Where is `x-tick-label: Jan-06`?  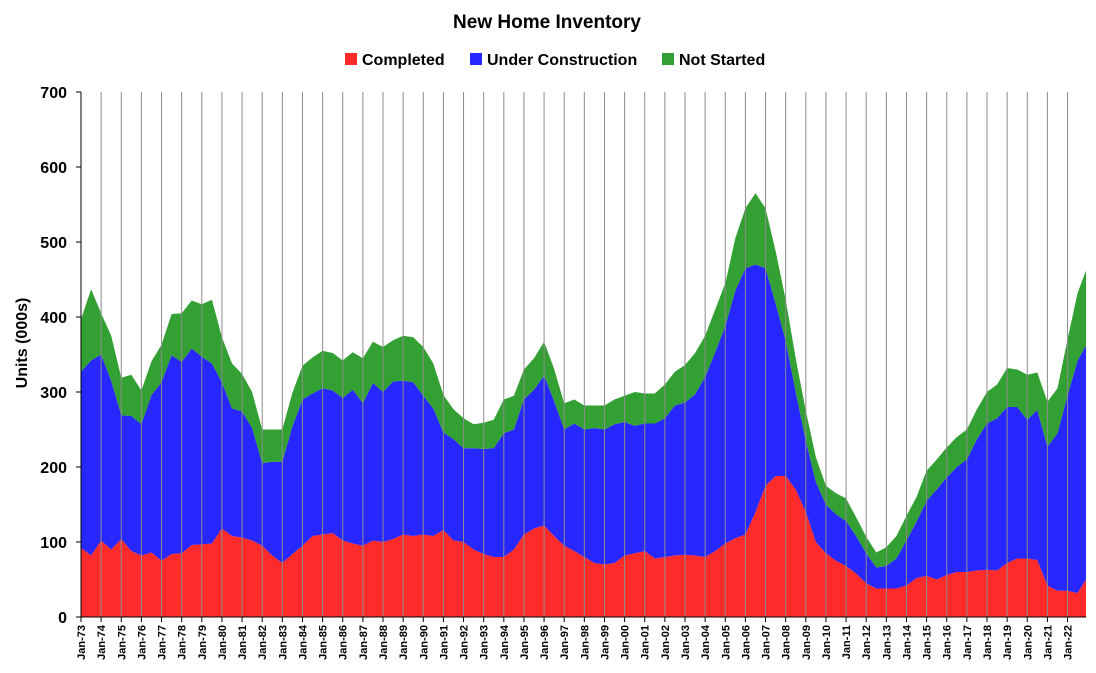
x-tick-label: Jan-06 is located at coordinates (746, 642).